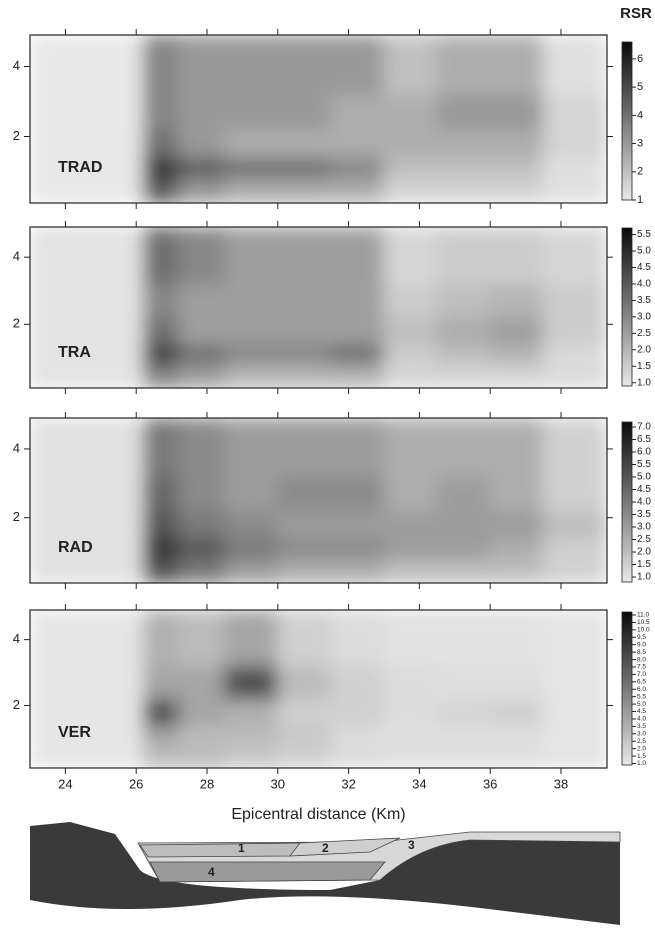 This screenshot has height=934, width=655. I want to click on x-tick-label: 26, so click(136, 783).